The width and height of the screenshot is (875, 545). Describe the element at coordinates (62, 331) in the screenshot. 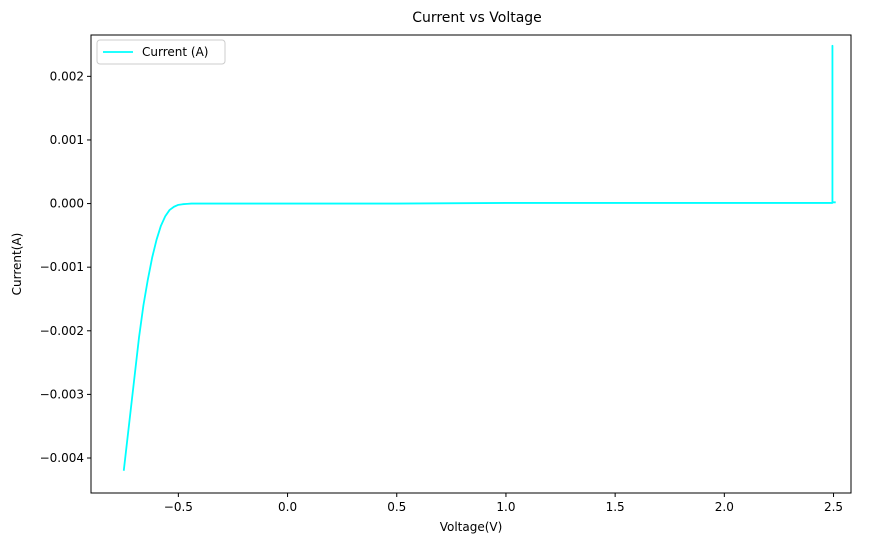

I see `y-tick-label: −0.002` at that location.